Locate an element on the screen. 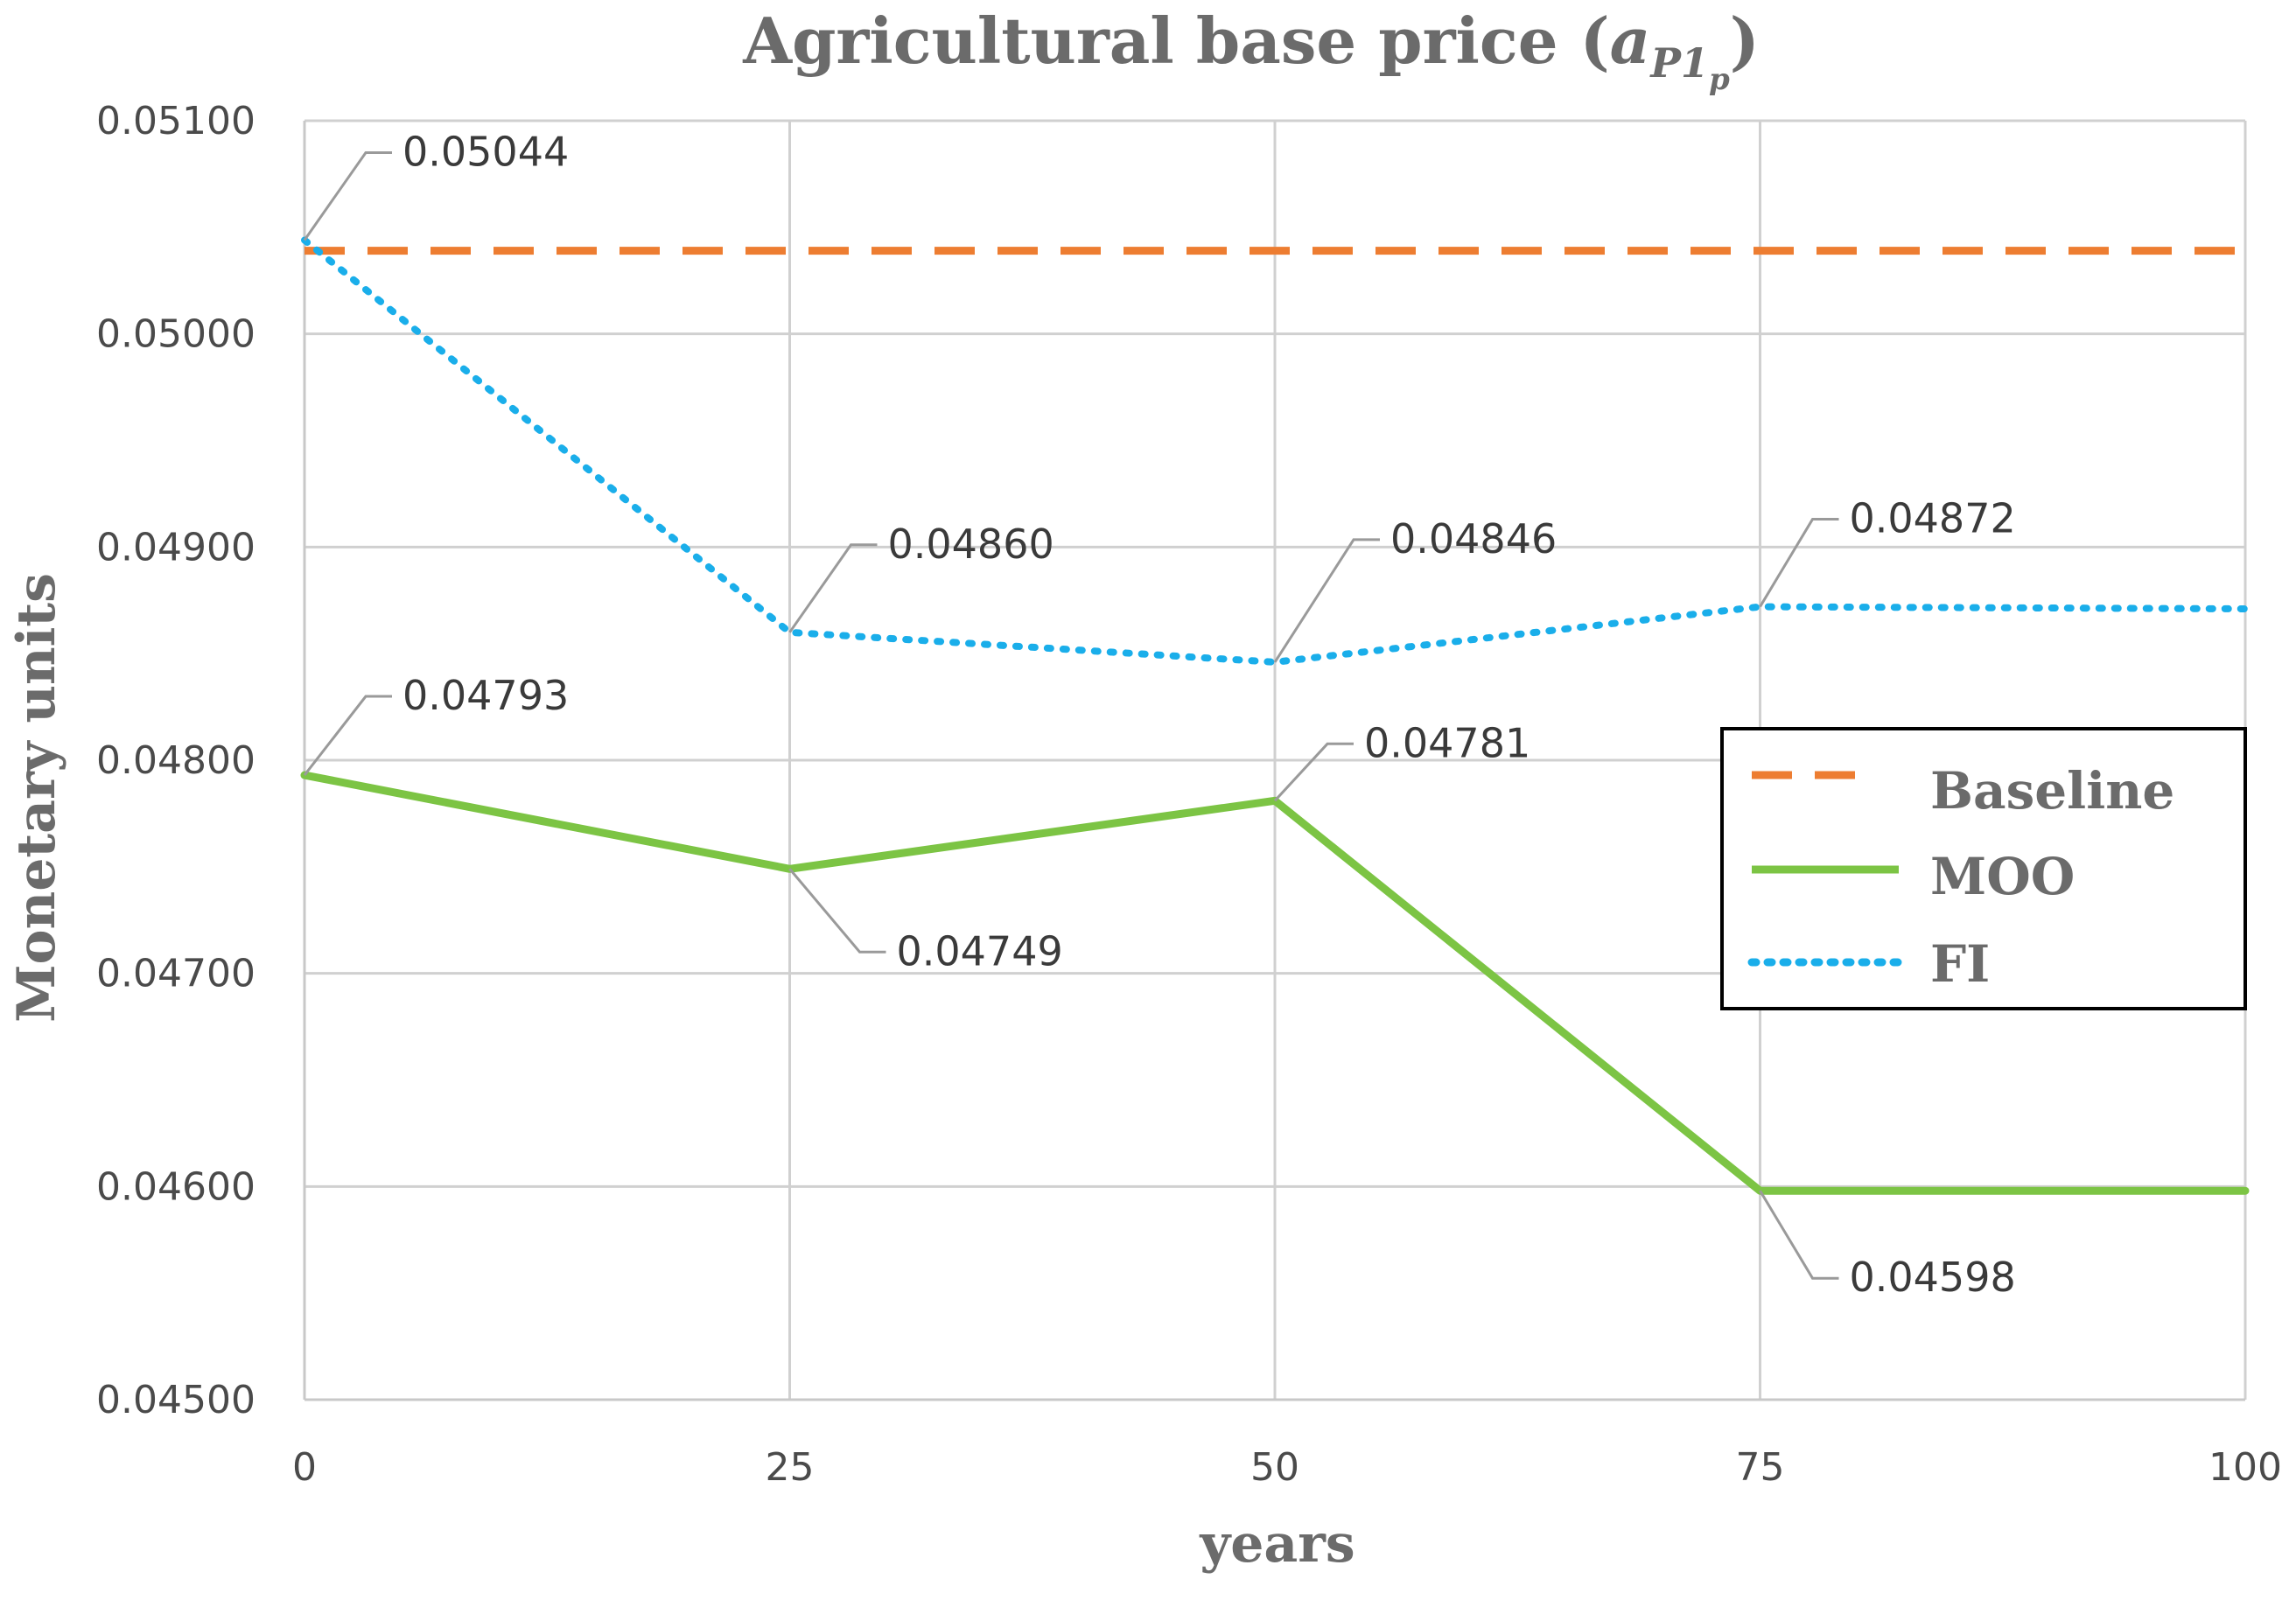 Image resolution: width=2296 pixels, height=1600 pixels. x-tick-label: 25 is located at coordinates (790, 1467).